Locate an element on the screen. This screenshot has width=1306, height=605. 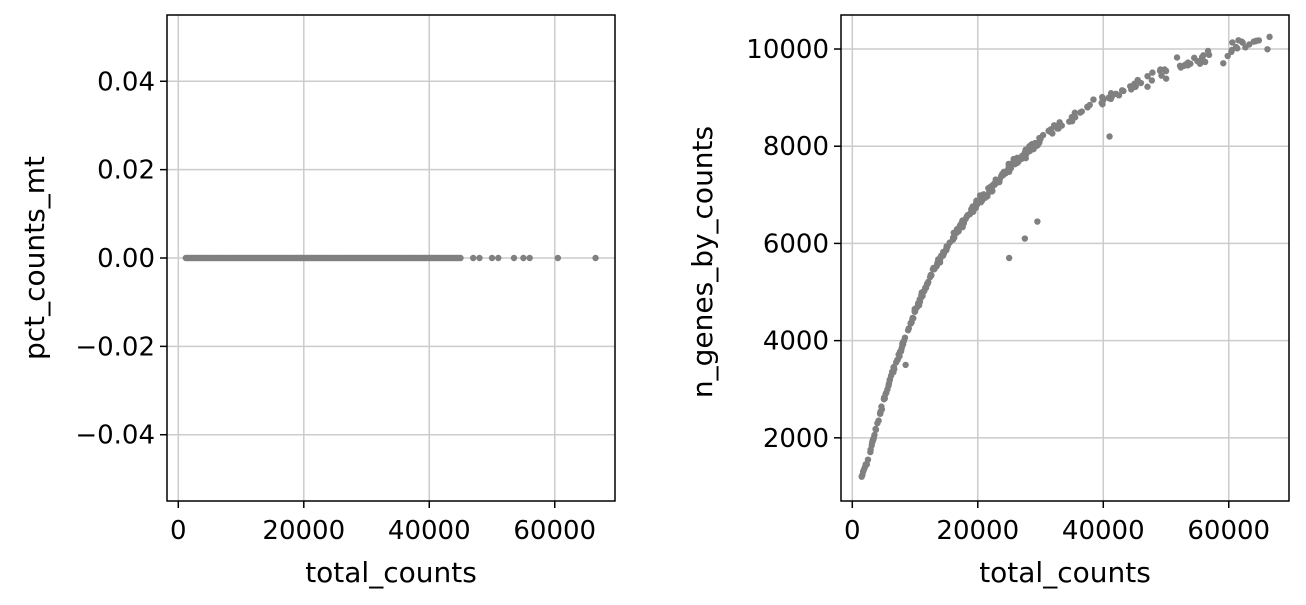
y-tick-label: 8000 is located at coordinates (796, 147).